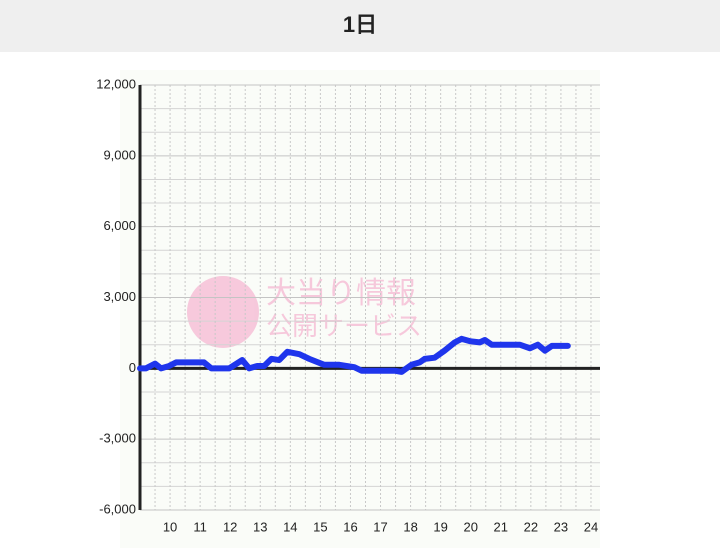 The image size is (720, 555). Describe the element at coordinates (350, 526) in the screenshot. I see `x-tick-label: 16` at that location.